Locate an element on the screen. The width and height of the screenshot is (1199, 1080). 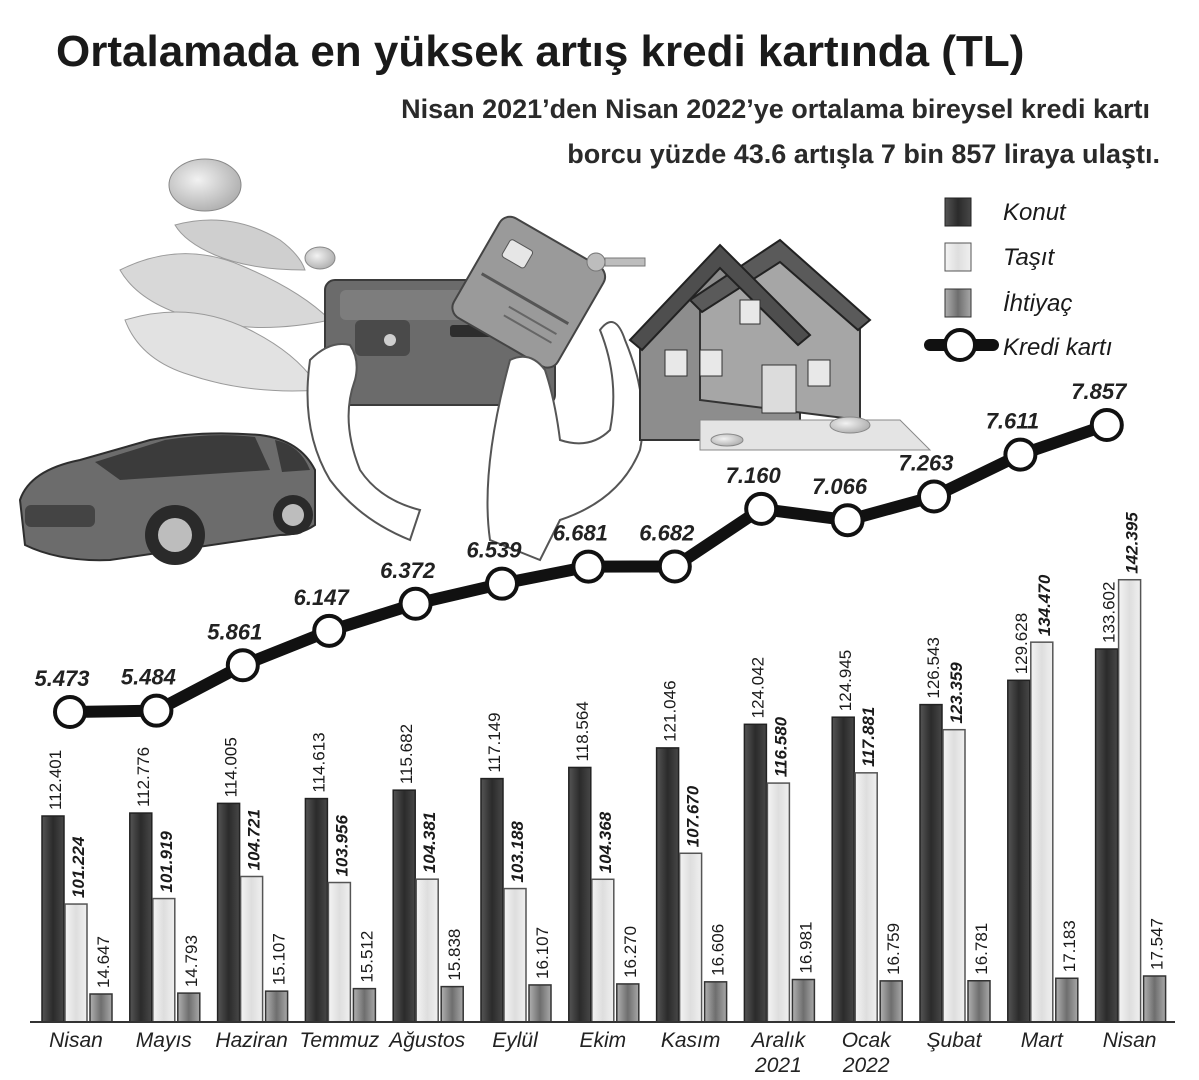
bar-group-10: 126.543 123.359 16.781 is located at coordinates (955, 830).